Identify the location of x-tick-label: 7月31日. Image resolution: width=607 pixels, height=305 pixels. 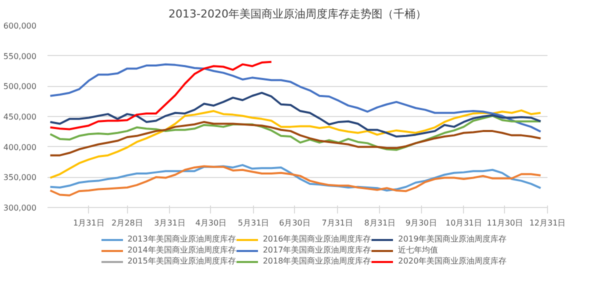
(337, 223).